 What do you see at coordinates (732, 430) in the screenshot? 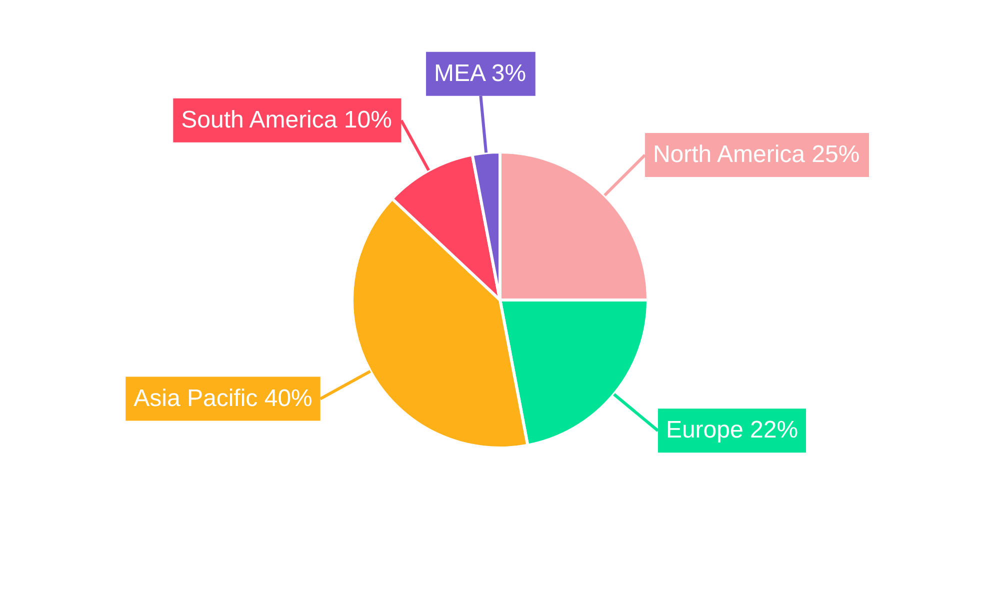
I see `slice-label: Europe 22%` at bounding box center [732, 430].